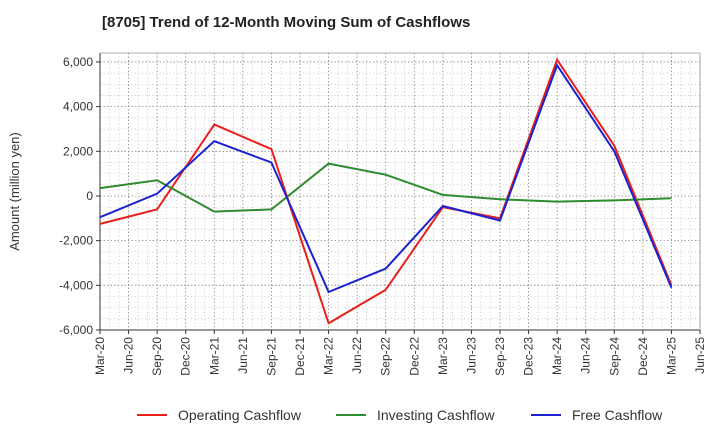 This screenshot has height=440, width=720. Describe the element at coordinates (529, 356) in the screenshot. I see `x-tick-label: Dec-23` at that location.